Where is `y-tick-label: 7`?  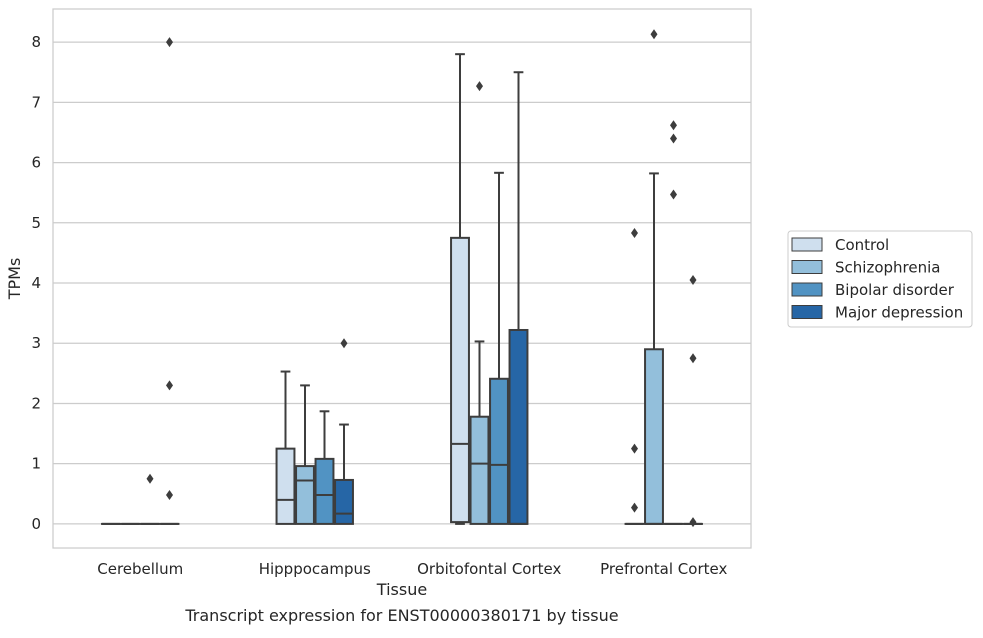
y-tick-label: 7 is located at coordinates (36, 102).